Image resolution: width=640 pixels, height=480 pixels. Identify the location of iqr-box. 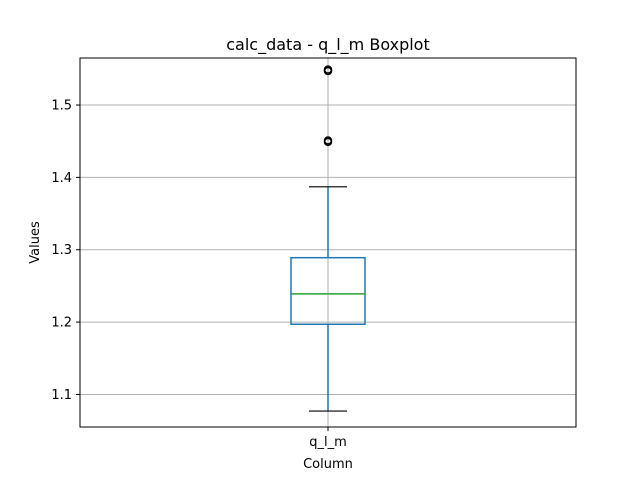
(328, 291).